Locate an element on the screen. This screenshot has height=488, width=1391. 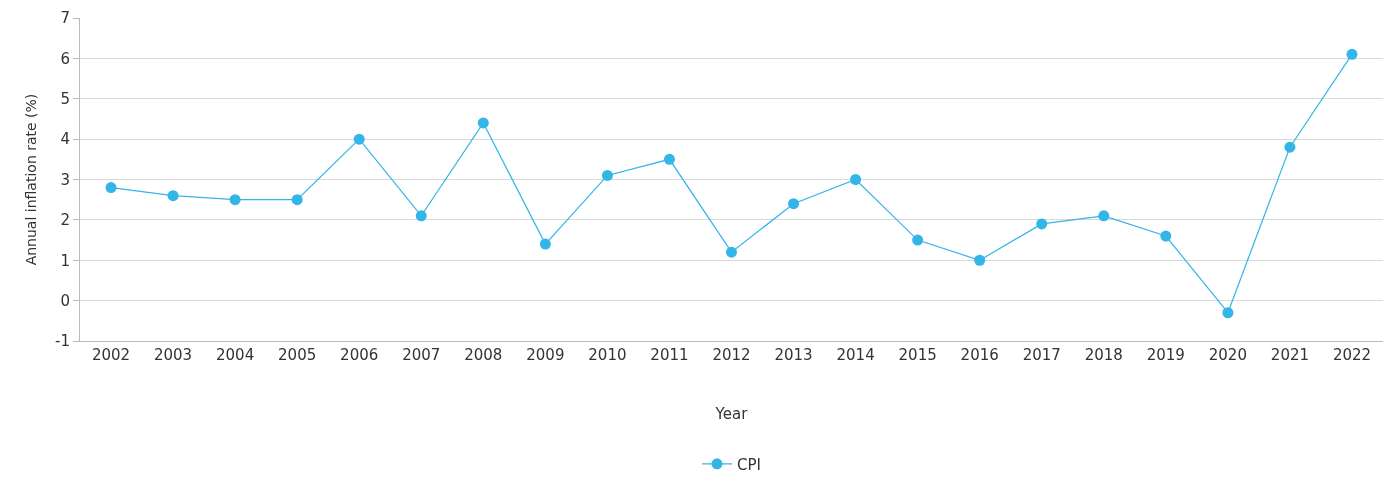
y-tick-label: 4 is located at coordinates (65, 139).